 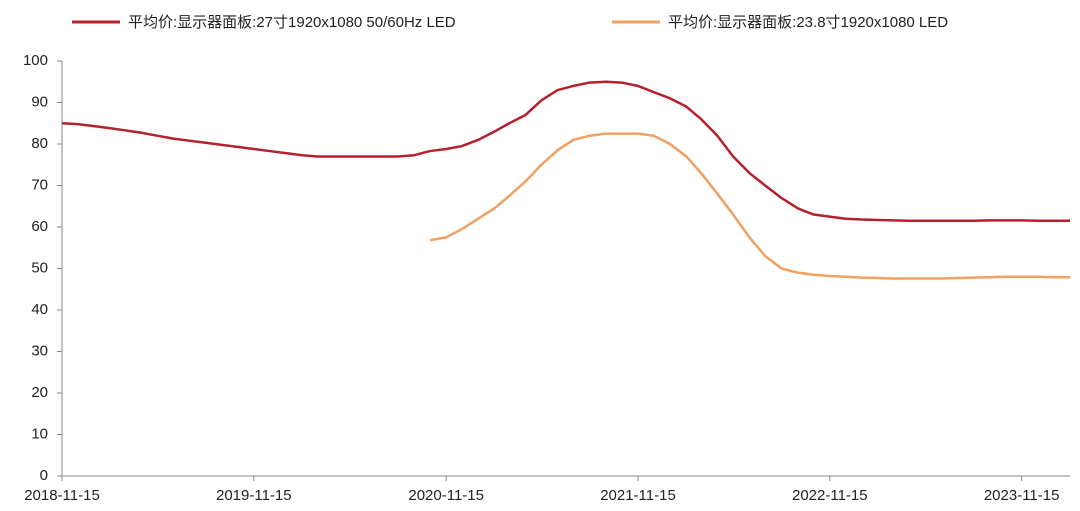 I want to click on x-tick-label: 2020-11-15, so click(x=446, y=495).